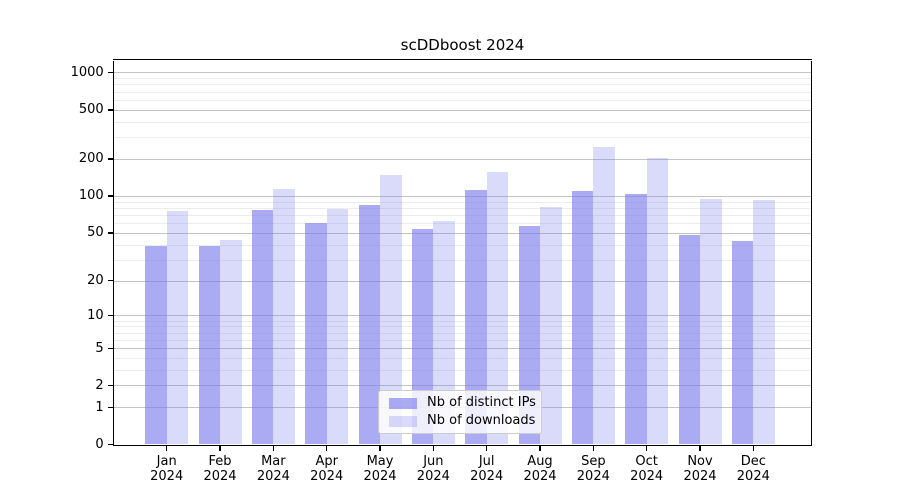 The height and width of the screenshot is (500, 900). I want to click on y-tick-label: 50, so click(95, 233).